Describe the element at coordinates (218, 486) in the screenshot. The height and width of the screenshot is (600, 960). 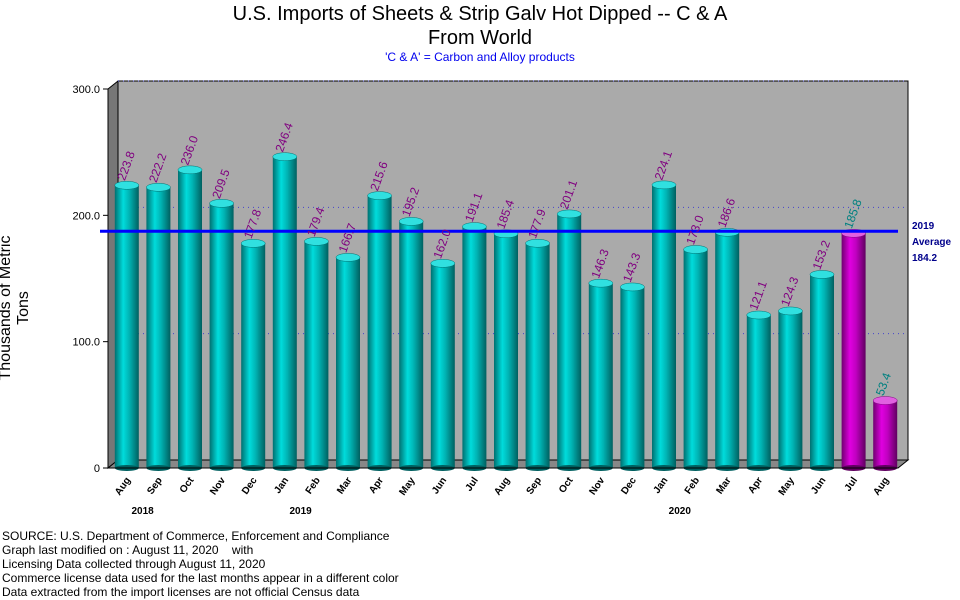
I see `x-tick-label: Nov` at that location.